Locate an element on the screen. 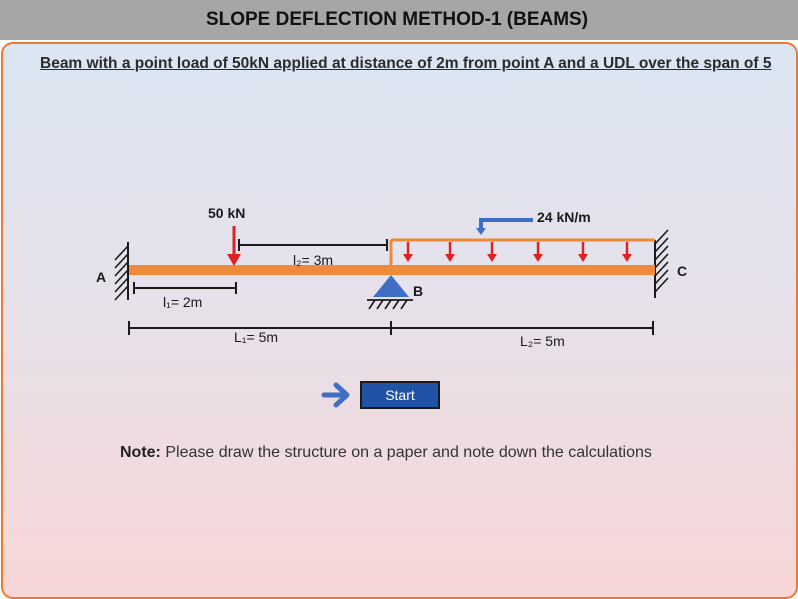  page-title: SLOPE DEFLECTION METHOD-1 (BEAMS) is located at coordinates (397, 19).